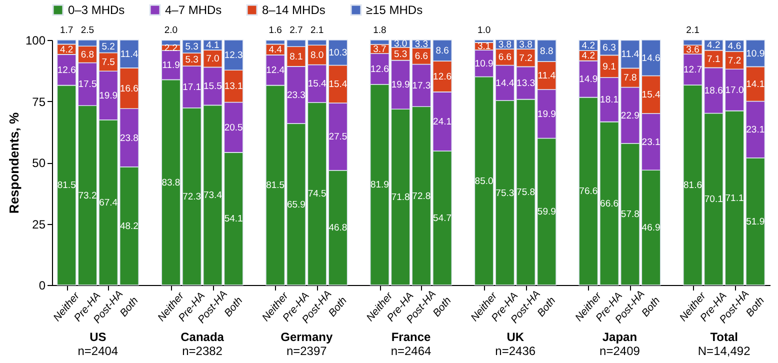 This screenshot has width=778, height=363. What do you see at coordinates (421, 44) in the screenshot?
I see `data-label: 3.3` at bounding box center [421, 44].